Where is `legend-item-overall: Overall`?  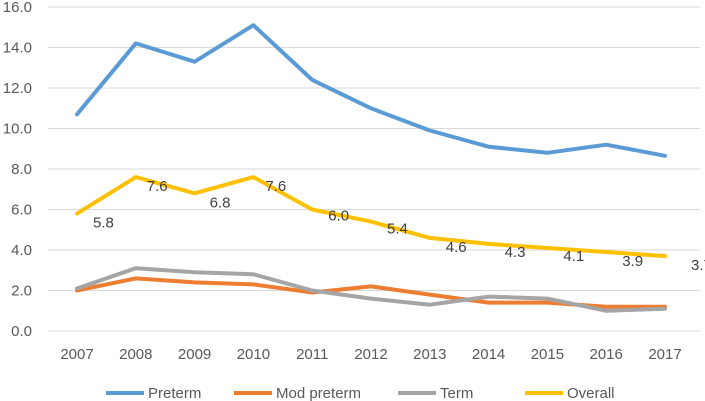 legend-item-overall: Overall is located at coordinates (570, 393).